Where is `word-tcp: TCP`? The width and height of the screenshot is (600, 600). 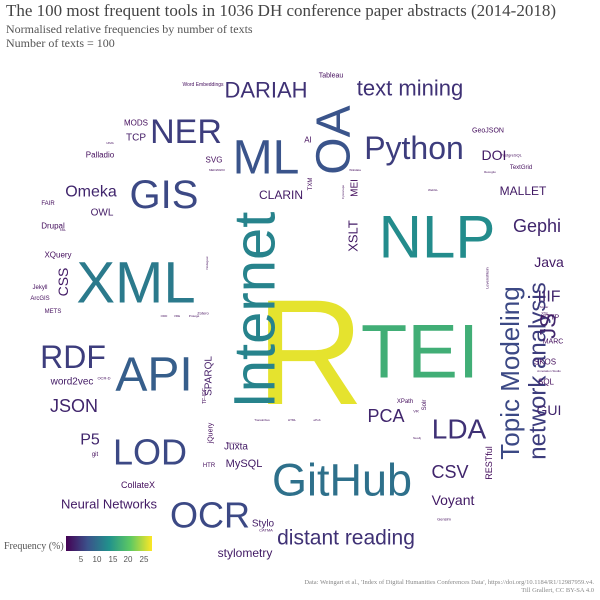
word-tcp: TCP is located at coordinates (136, 138).